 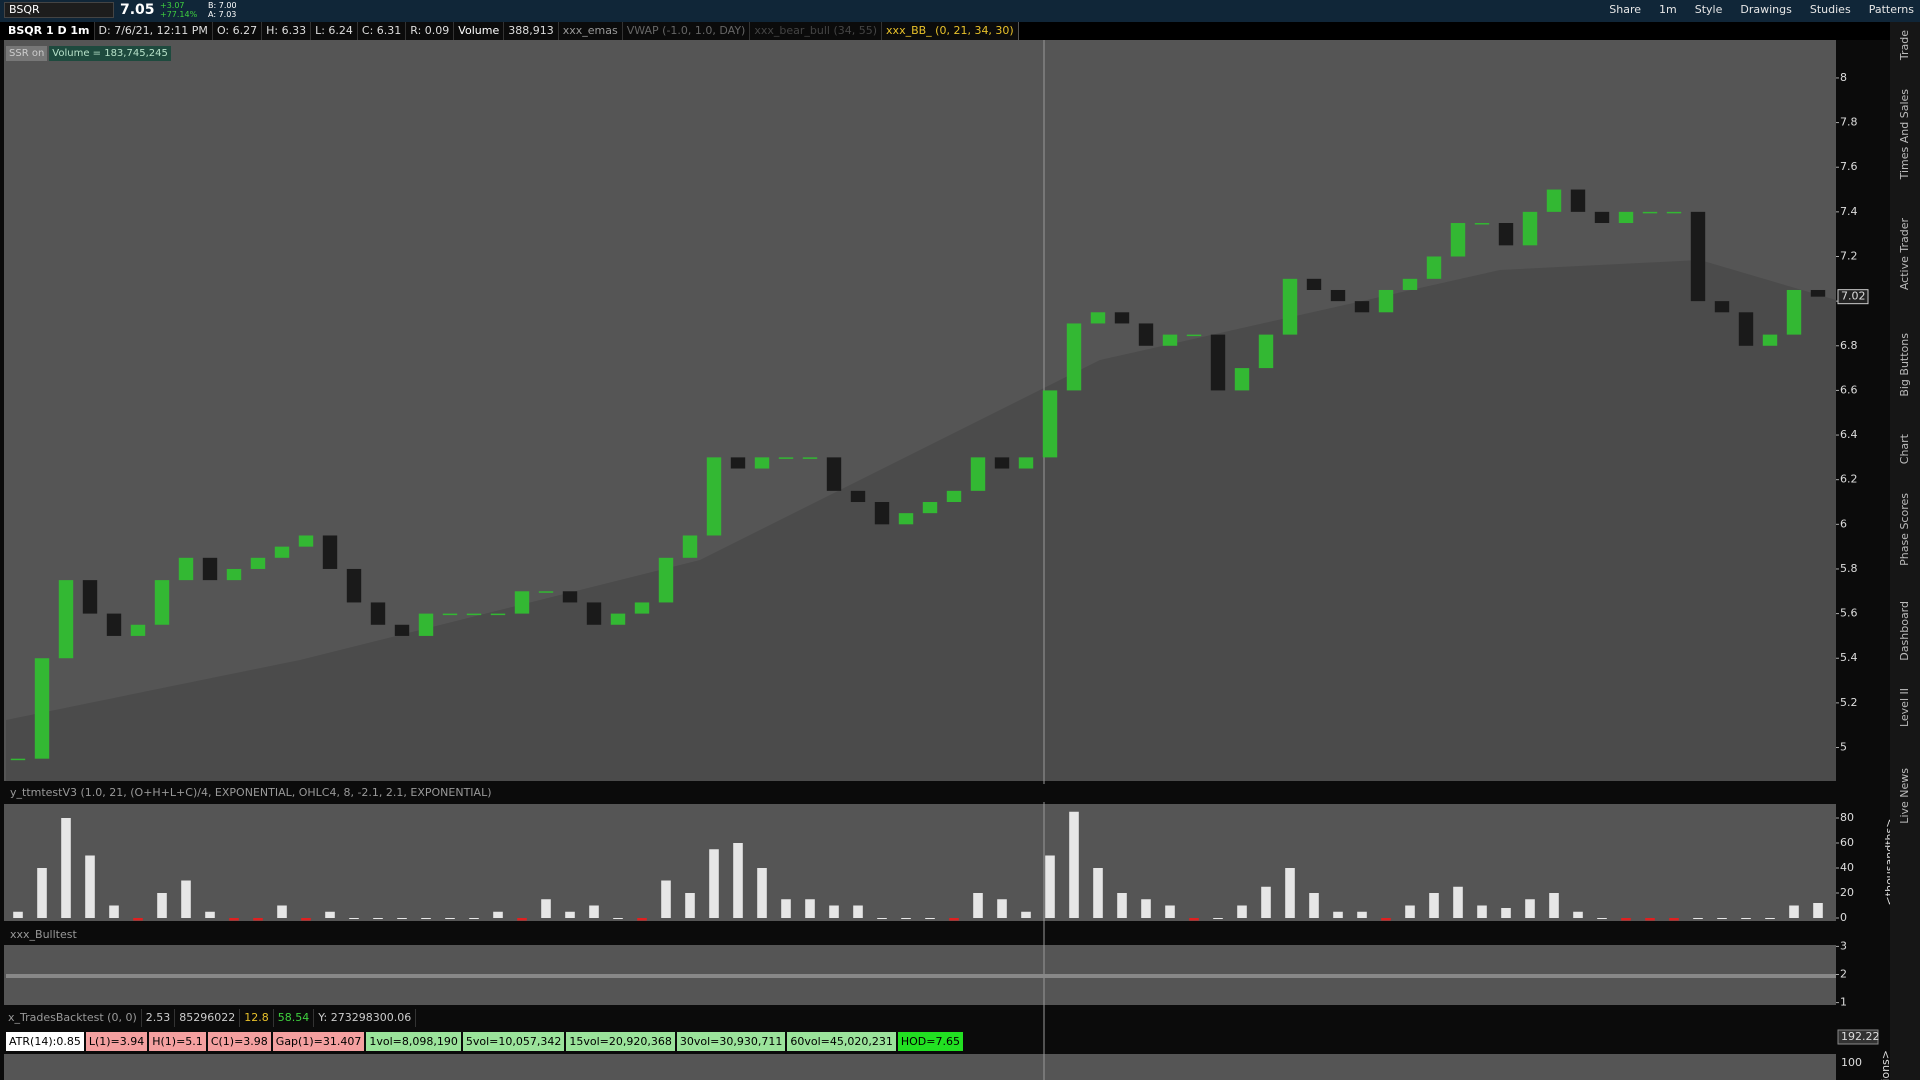 I want to click on y-tick-label: 80, so click(x=1847, y=817).